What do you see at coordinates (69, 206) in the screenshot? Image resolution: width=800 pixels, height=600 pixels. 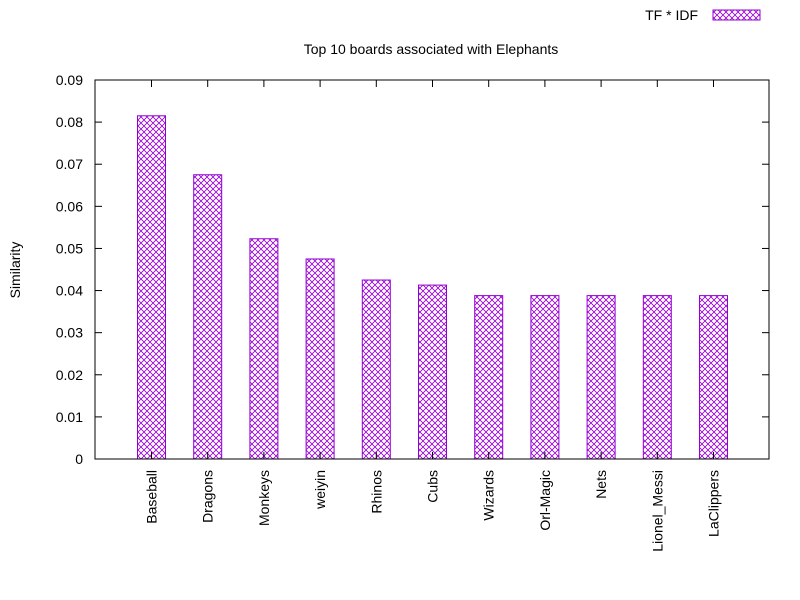 I see `y-tick-label: 0.06` at bounding box center [69, 206].